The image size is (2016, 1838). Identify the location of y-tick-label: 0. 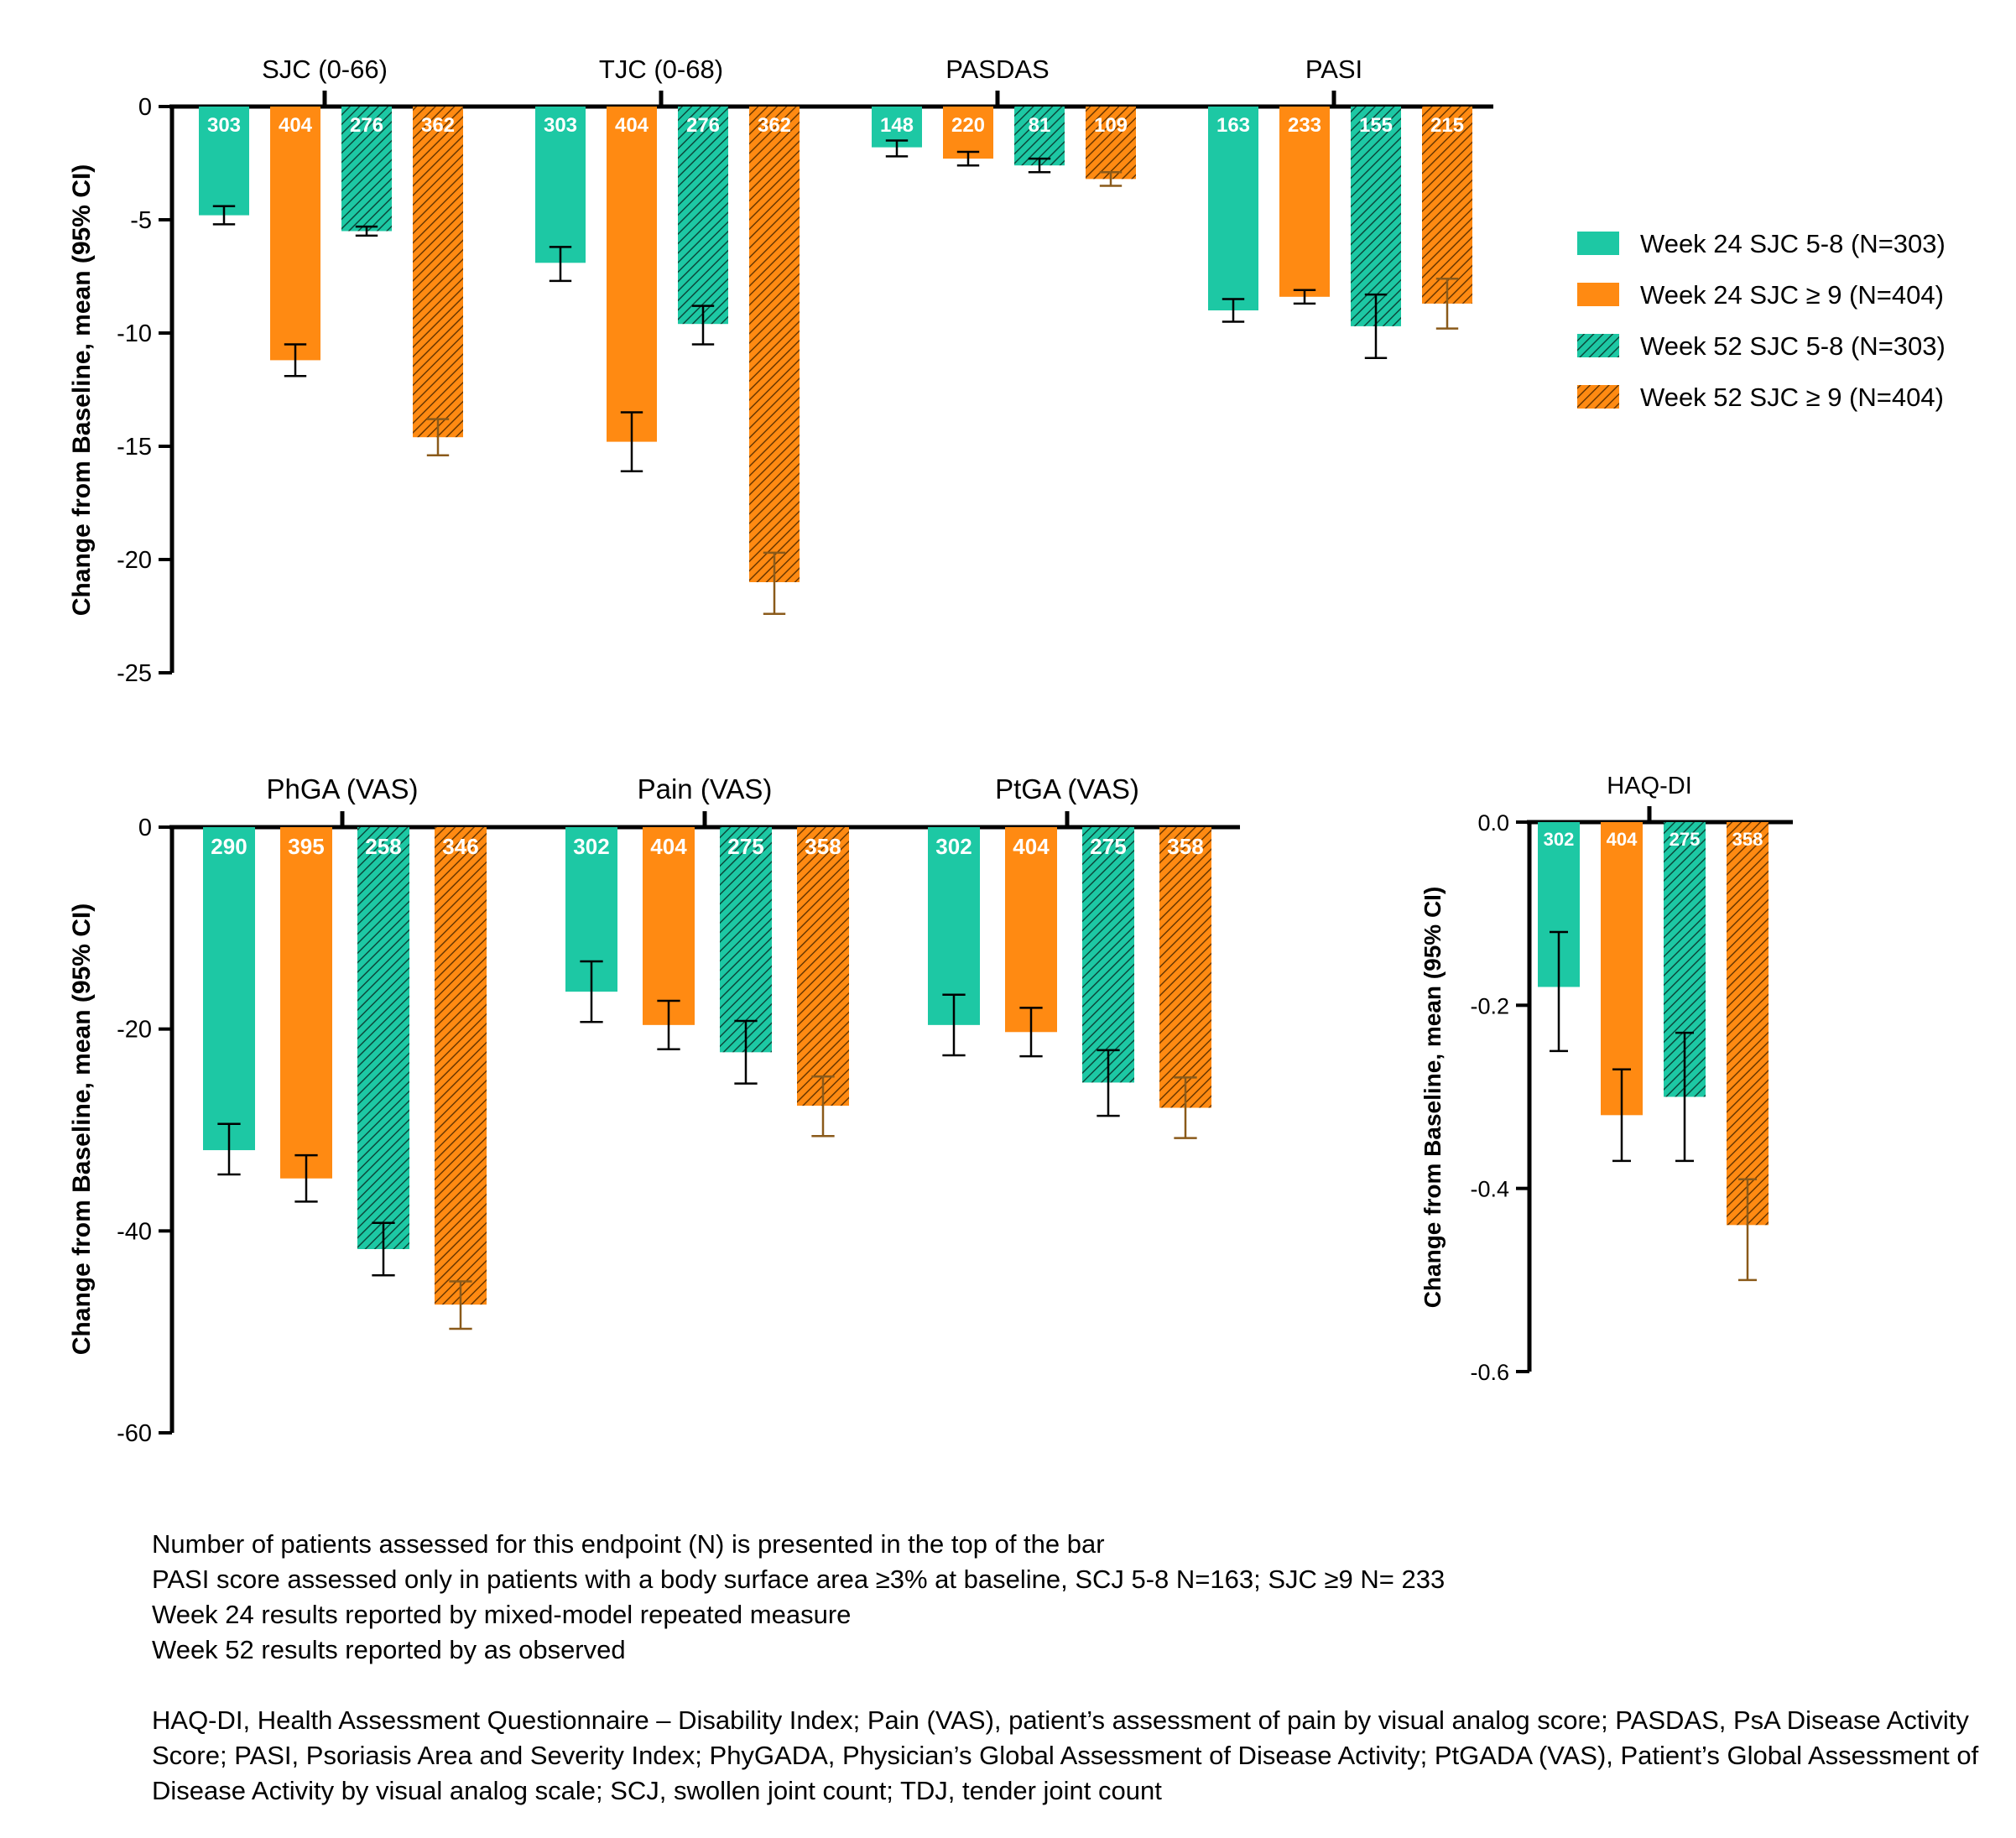
(145, 107).